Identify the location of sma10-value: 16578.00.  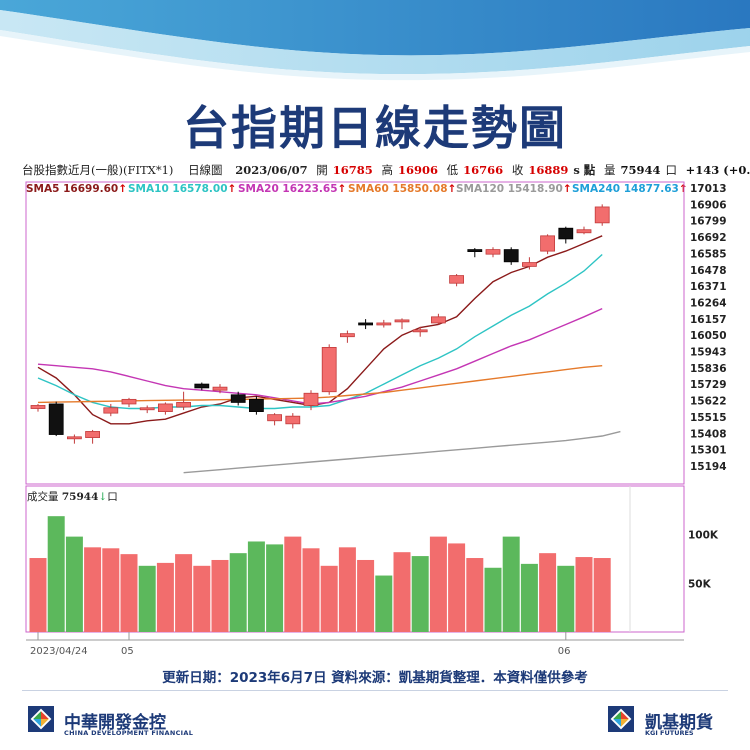
(200, 189).